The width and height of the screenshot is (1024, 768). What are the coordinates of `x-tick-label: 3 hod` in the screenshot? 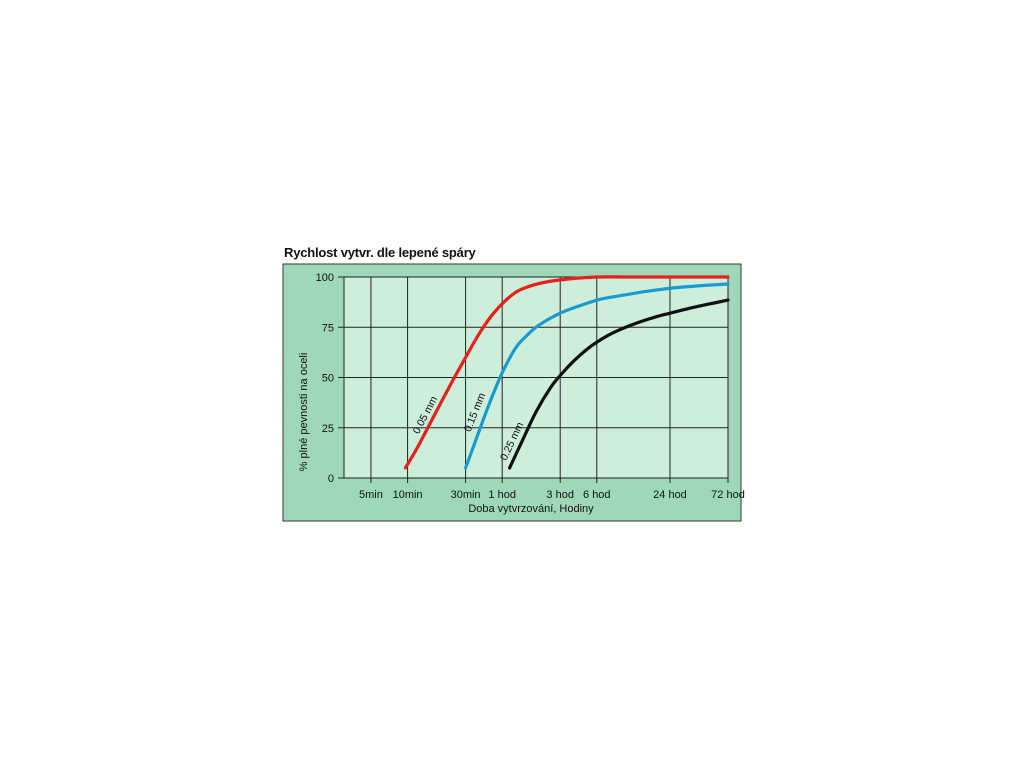 It's located at (560, 495).